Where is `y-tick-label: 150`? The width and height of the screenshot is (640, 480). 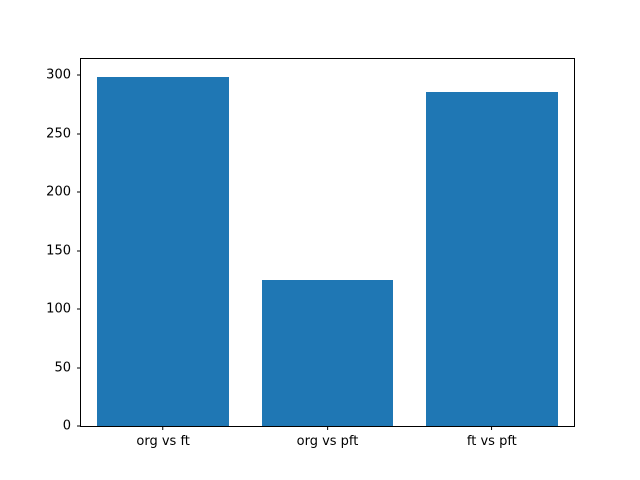
y-tick-label: 150 is located at coordinates (58, 251).